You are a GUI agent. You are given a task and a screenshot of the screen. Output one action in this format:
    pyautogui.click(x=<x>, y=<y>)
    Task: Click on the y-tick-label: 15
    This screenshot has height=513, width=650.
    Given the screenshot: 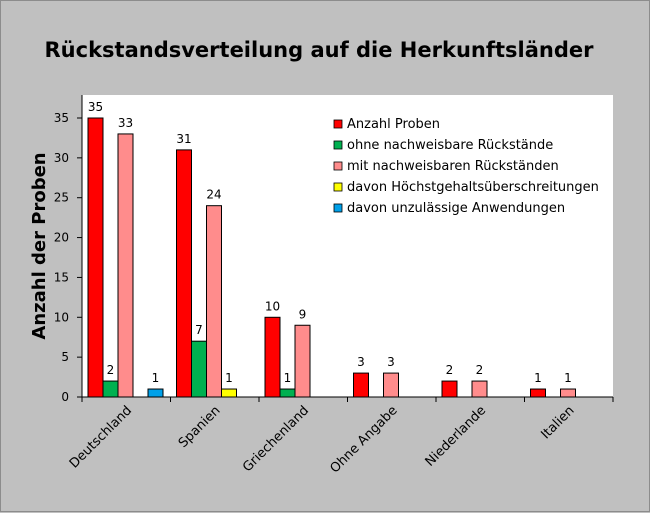 What is the action you would take?
    pyautogui.click(x=61, y=277)
    